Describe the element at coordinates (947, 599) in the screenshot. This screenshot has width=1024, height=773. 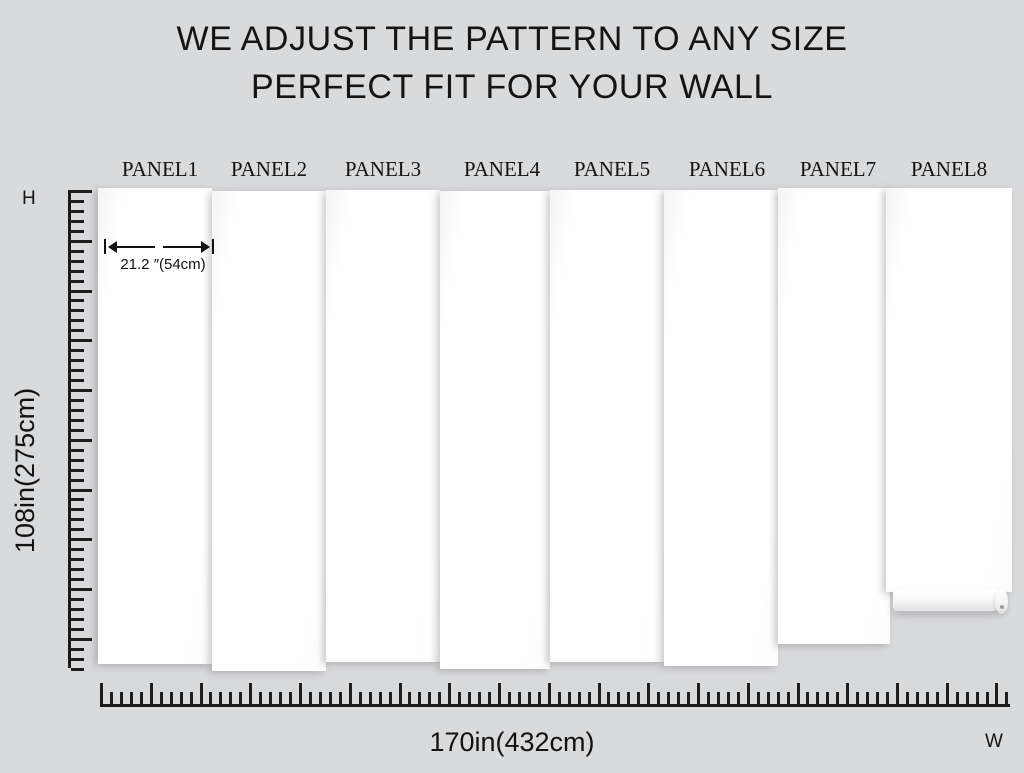
I see `wallpaper-roll` at that location.